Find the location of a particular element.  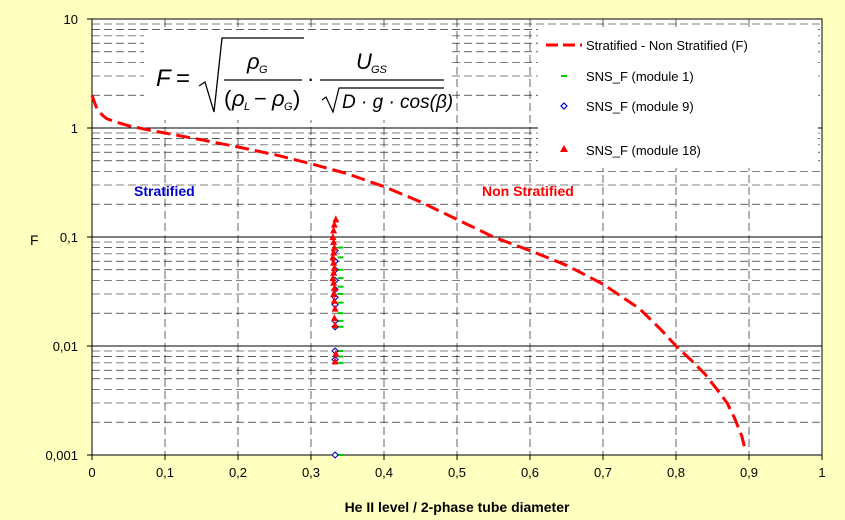

formula-sub-g-bottom: G is located at coordinates (288, 107).